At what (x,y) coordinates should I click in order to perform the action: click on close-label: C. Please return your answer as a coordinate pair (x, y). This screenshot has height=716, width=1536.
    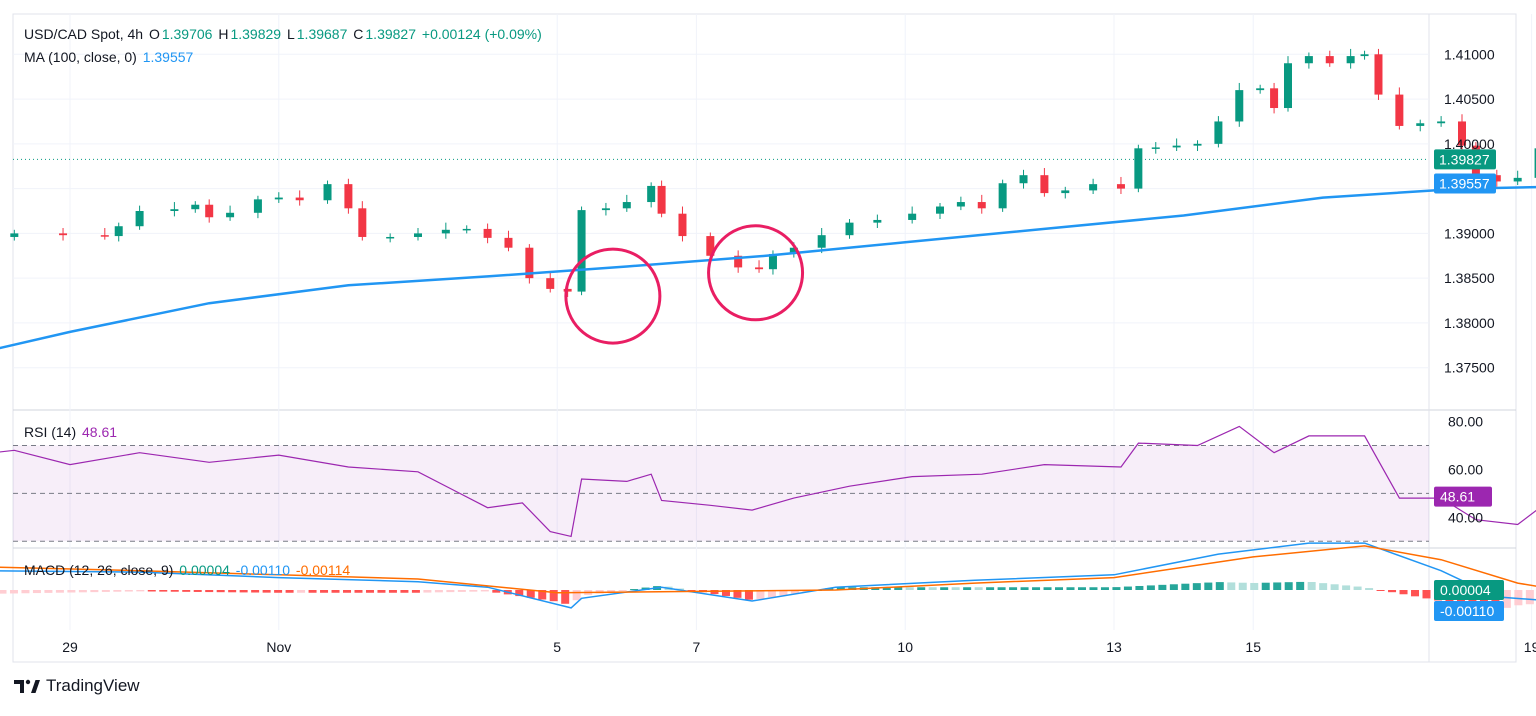
    Looking at the image, I should click on (358, 34).